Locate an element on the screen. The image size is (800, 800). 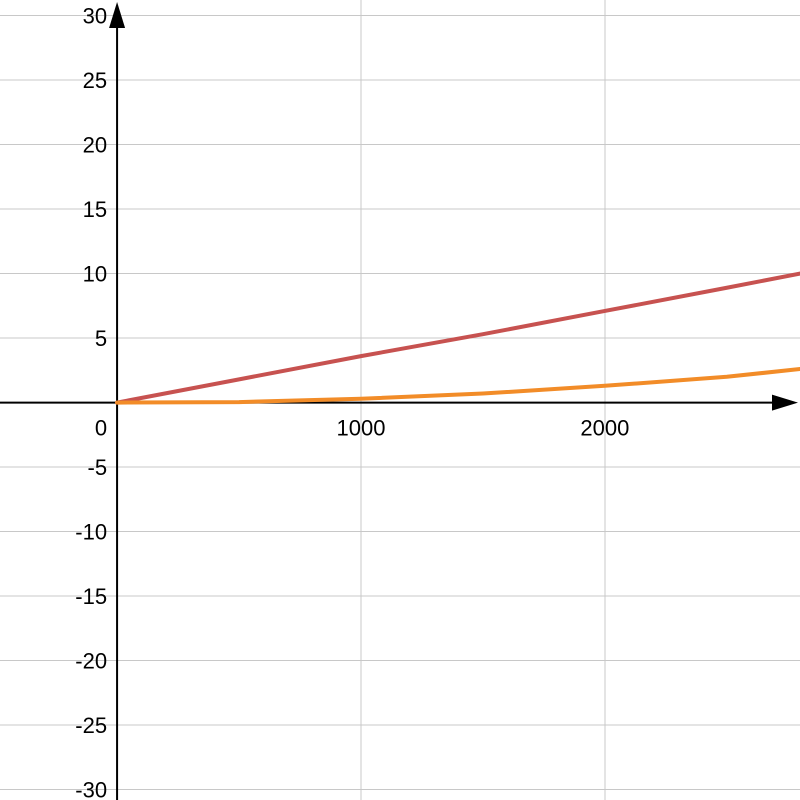
y-axis-arrow-icon is located at coordinates (117, 15).